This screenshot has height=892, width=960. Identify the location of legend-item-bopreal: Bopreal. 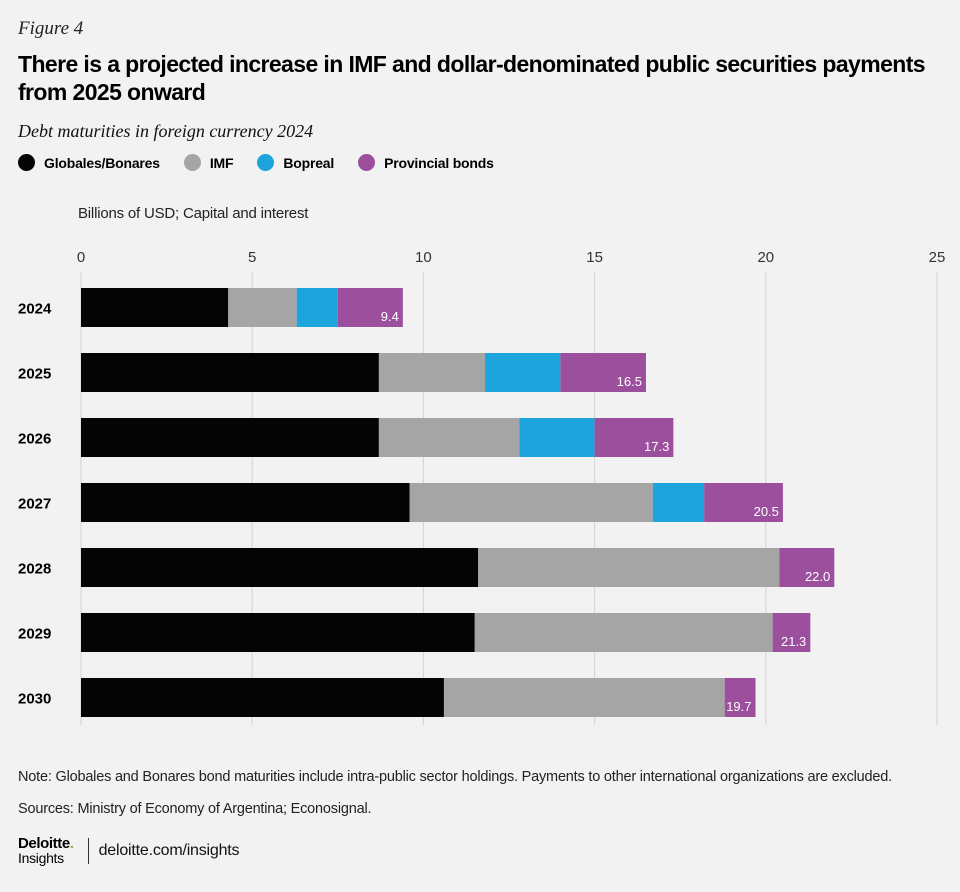
(295, 162).